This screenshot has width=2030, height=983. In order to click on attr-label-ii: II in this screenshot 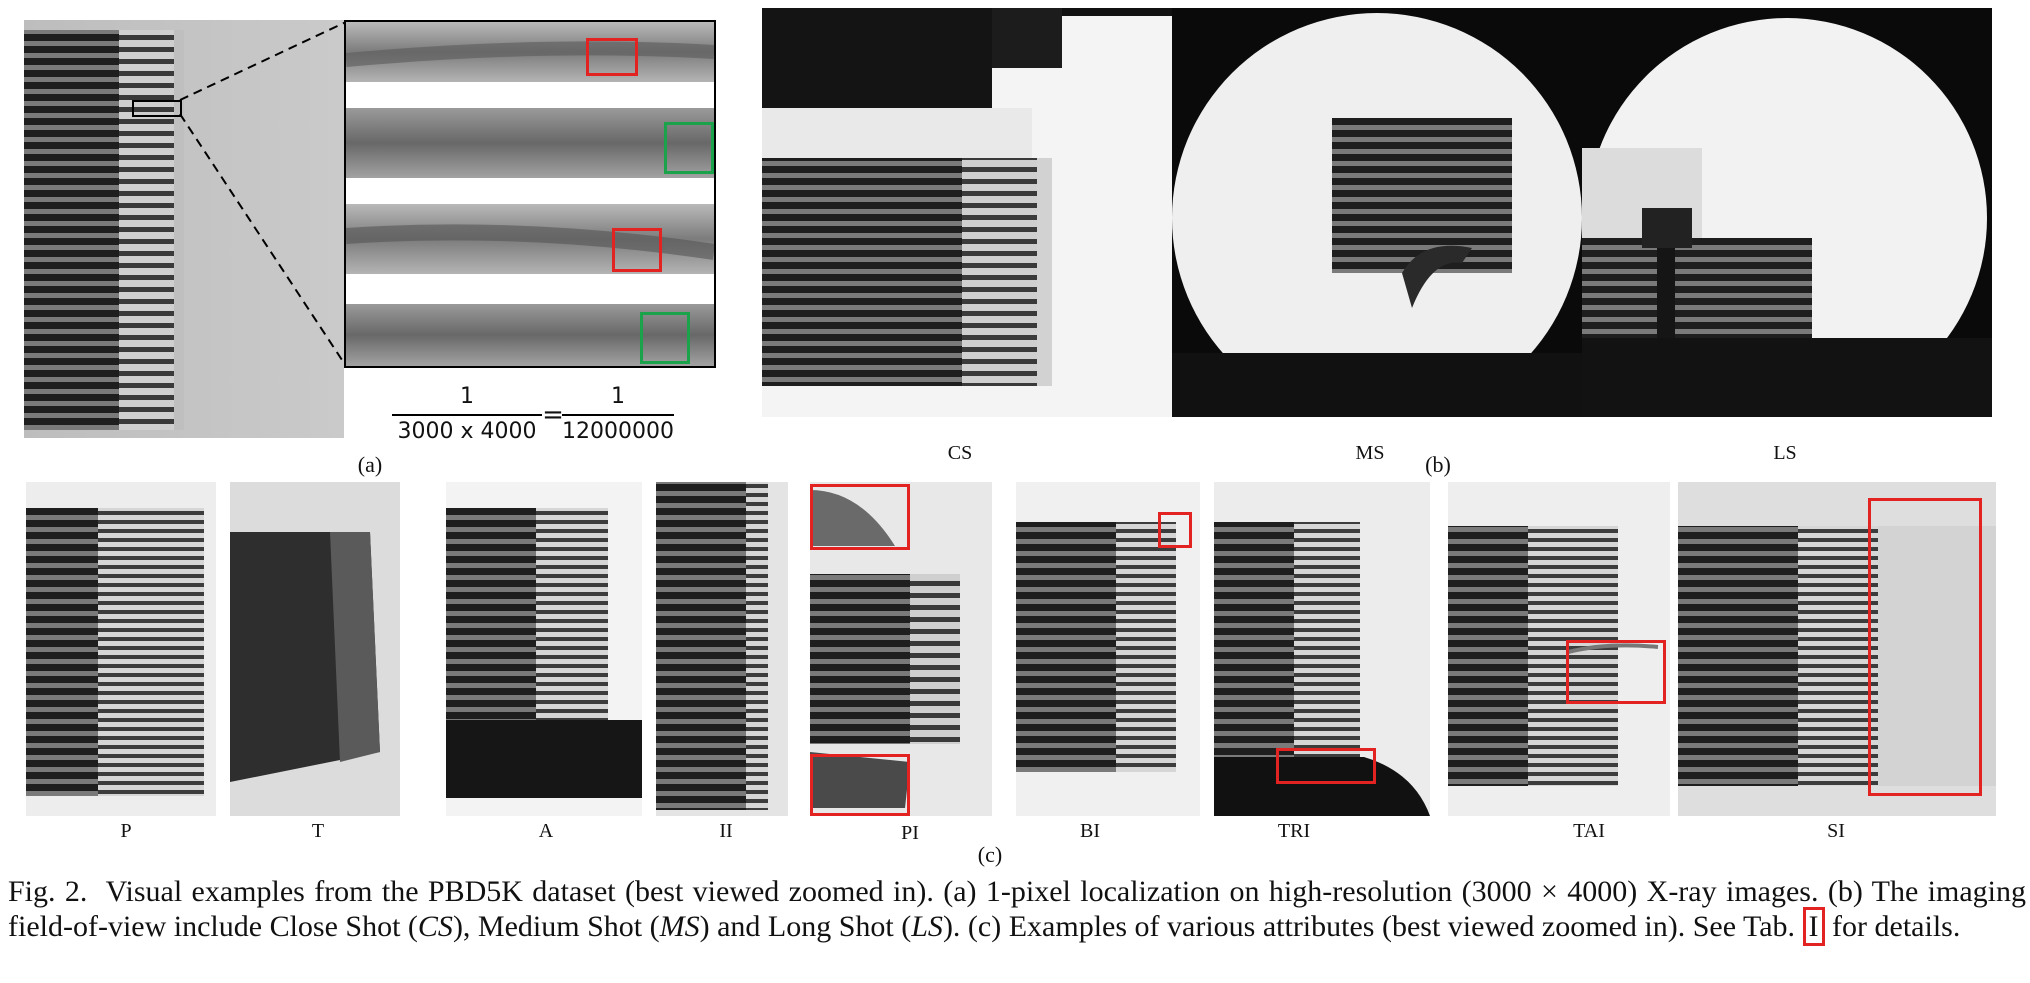, I will do `click(726, 831)`.